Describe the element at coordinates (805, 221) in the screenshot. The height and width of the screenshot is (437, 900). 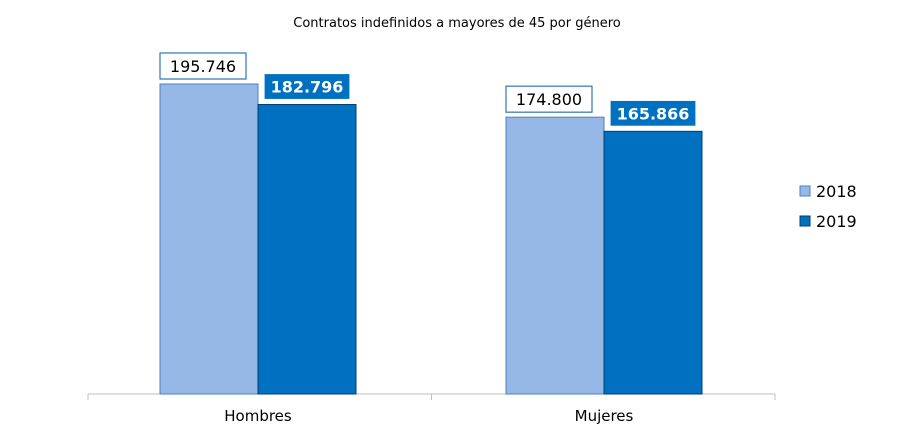
I see `legend-swatch-2019` at that location.